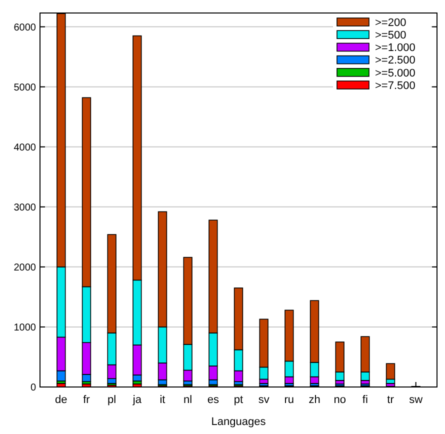 The image size is (445, 434). Describe the element at coordinates (25, 268) in the screenshot. I see `y-tick-label: 2000` at that location.